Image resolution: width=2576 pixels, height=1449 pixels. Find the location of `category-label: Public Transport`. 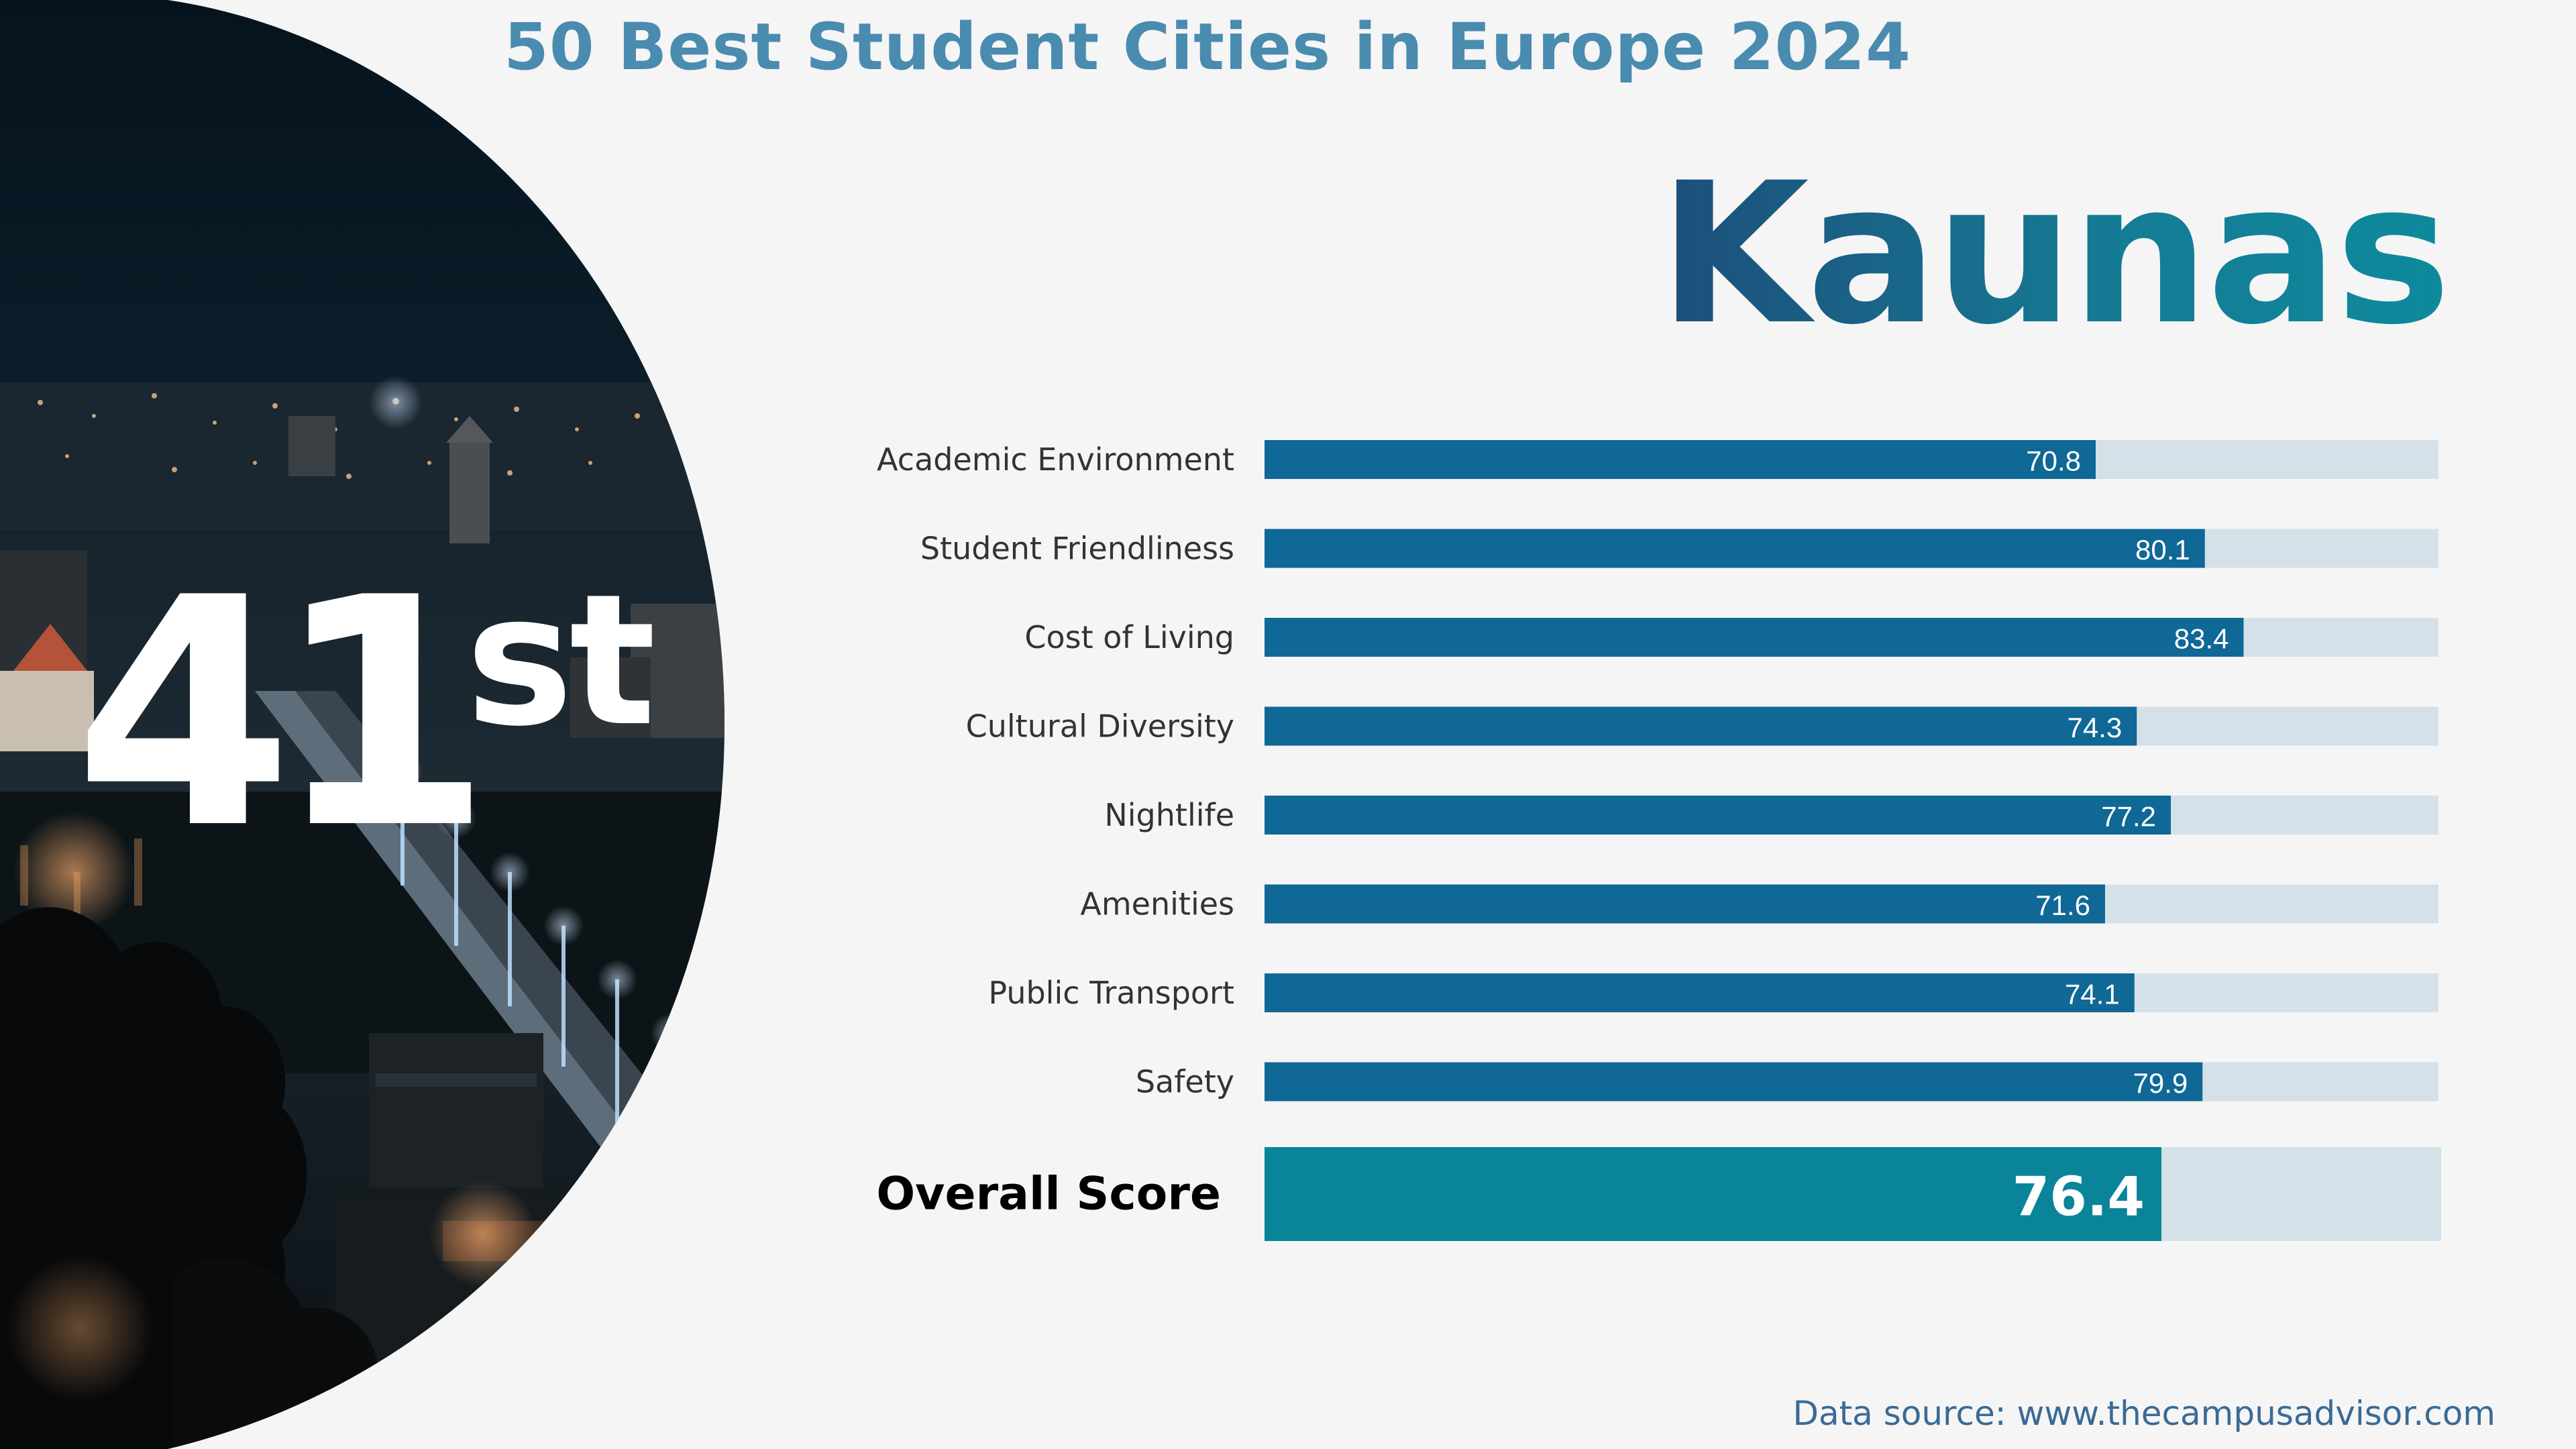

category-label: Public Transport is located at coordinates (1111, 993).